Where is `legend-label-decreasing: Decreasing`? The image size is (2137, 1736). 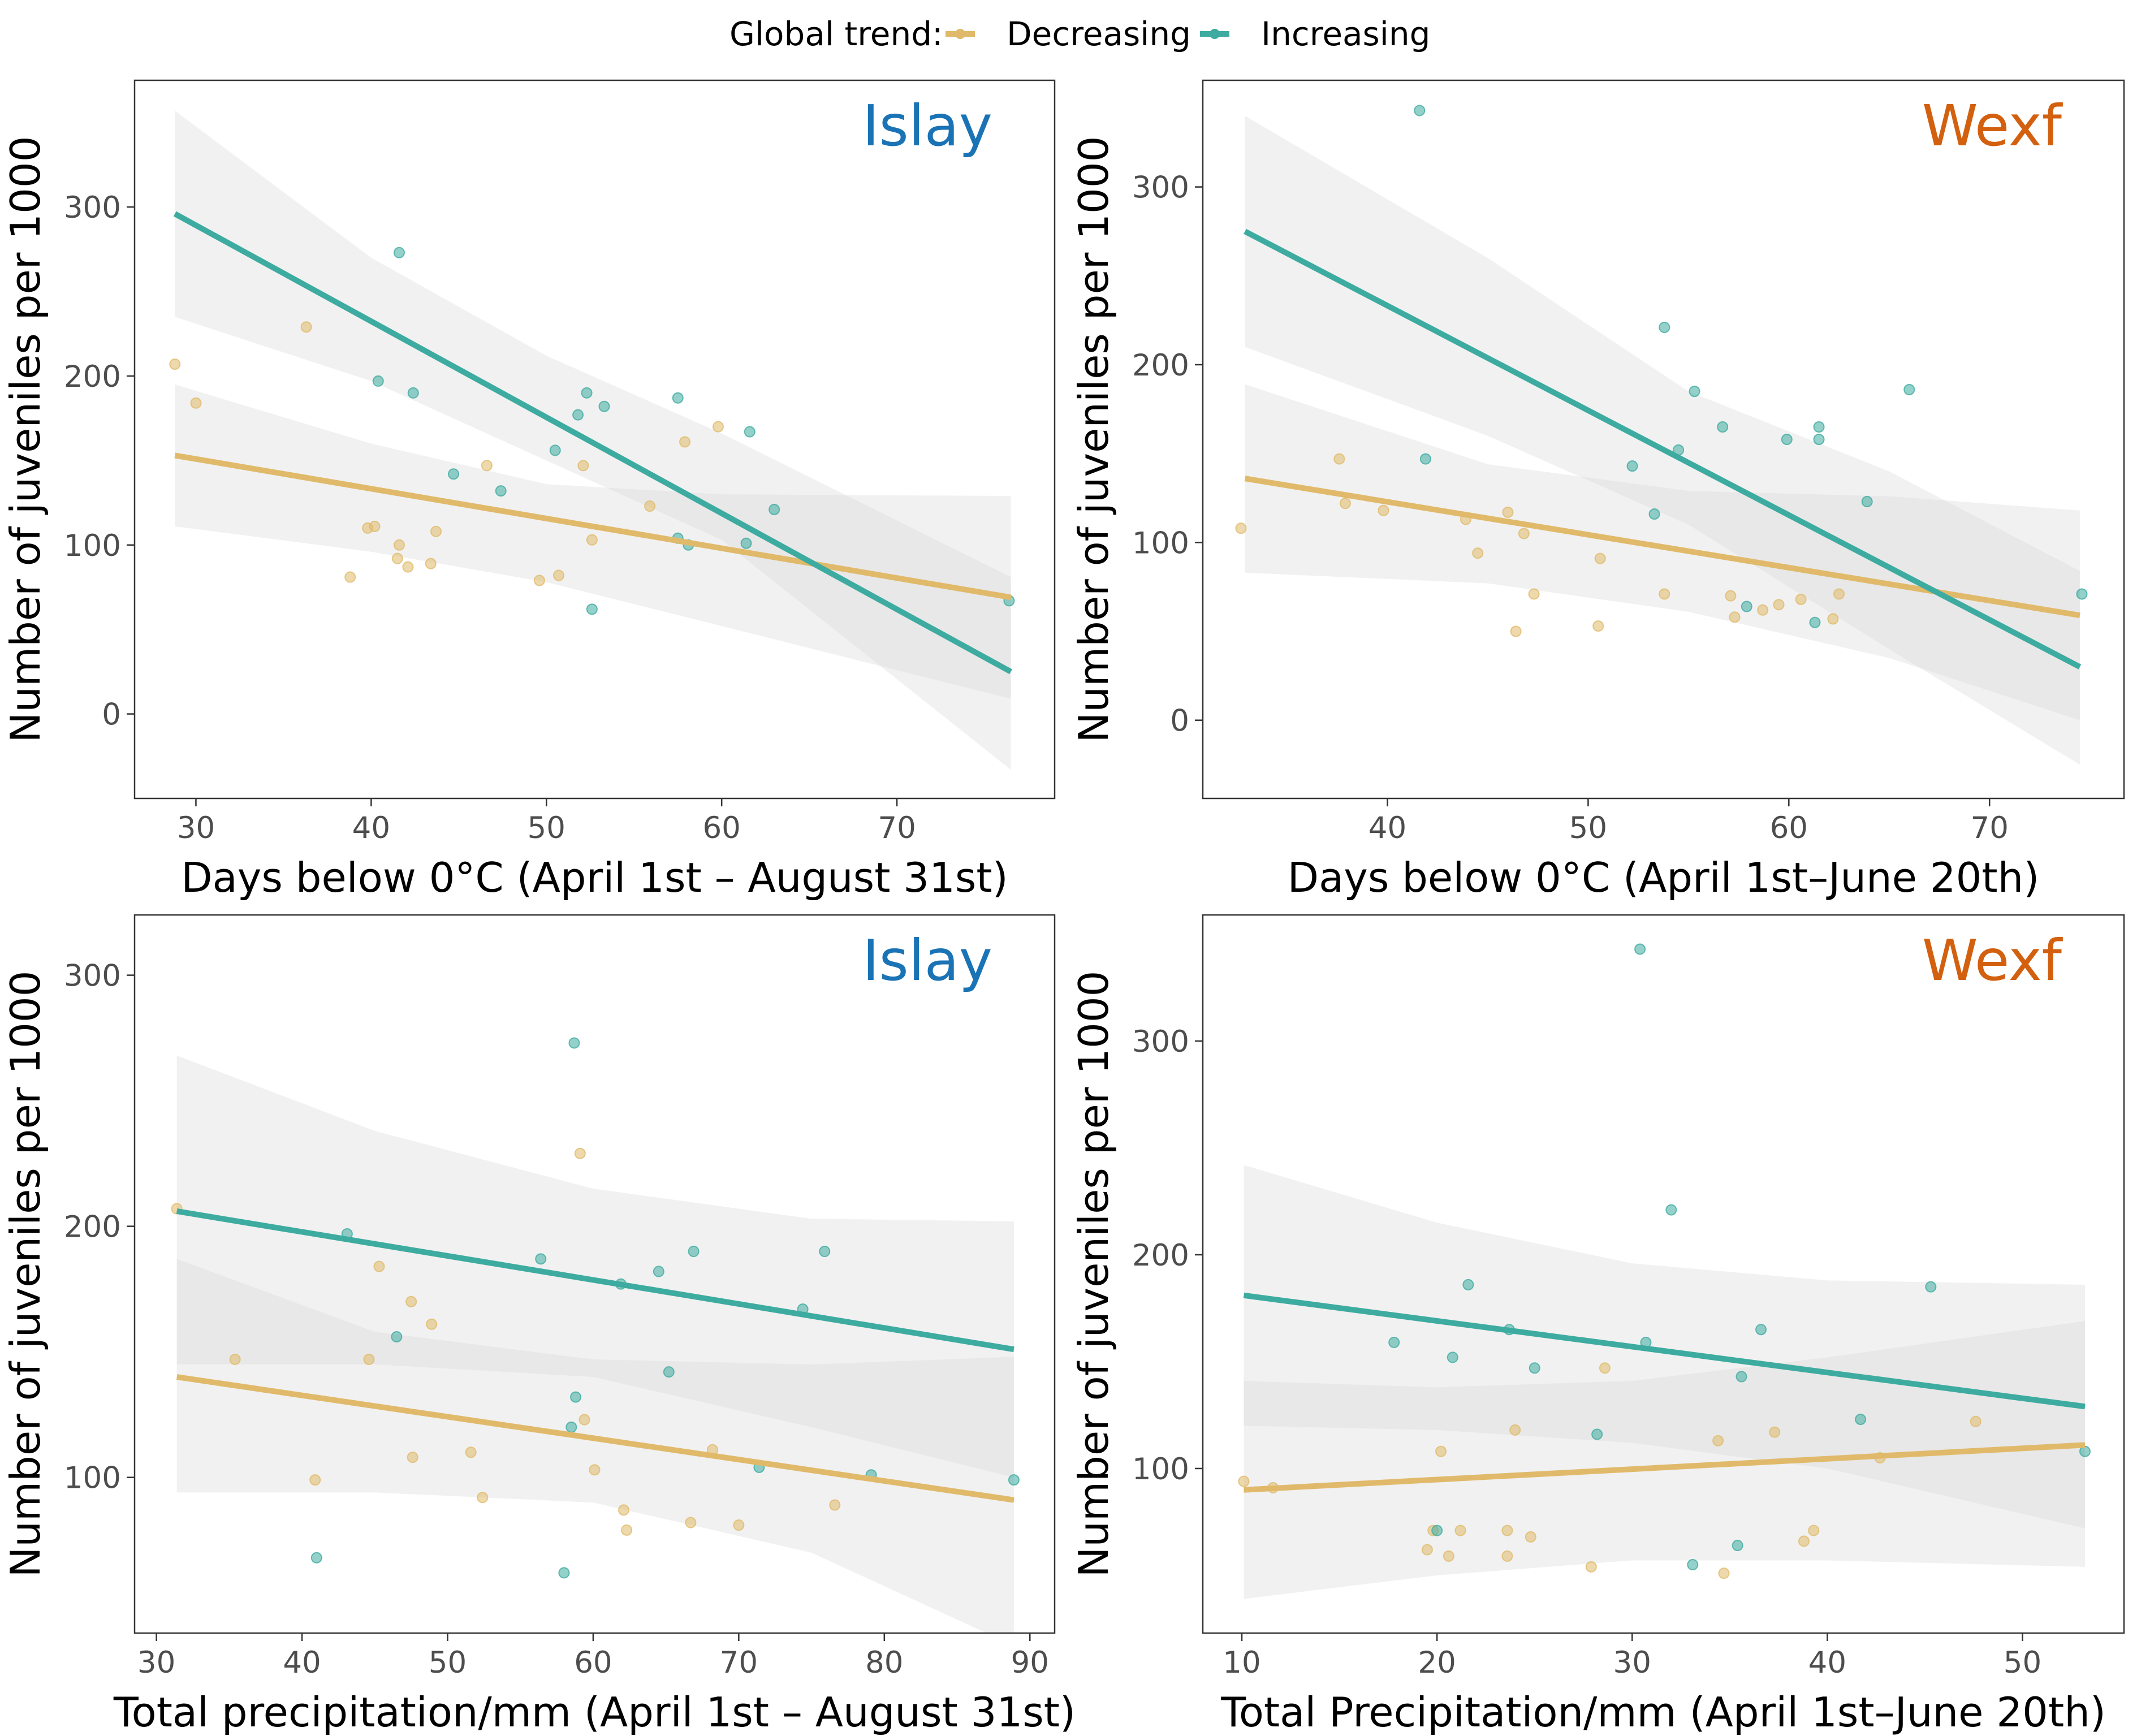 legend-label-decreasing: Decreasing is located at coordinates (1099, 34).